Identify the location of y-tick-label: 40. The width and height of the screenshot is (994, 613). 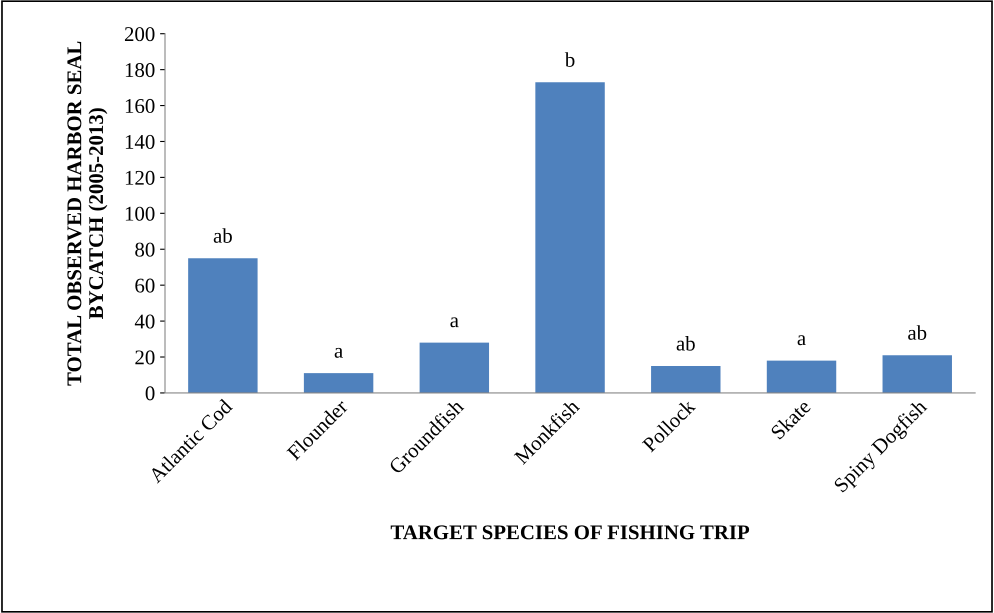
(144, 321).